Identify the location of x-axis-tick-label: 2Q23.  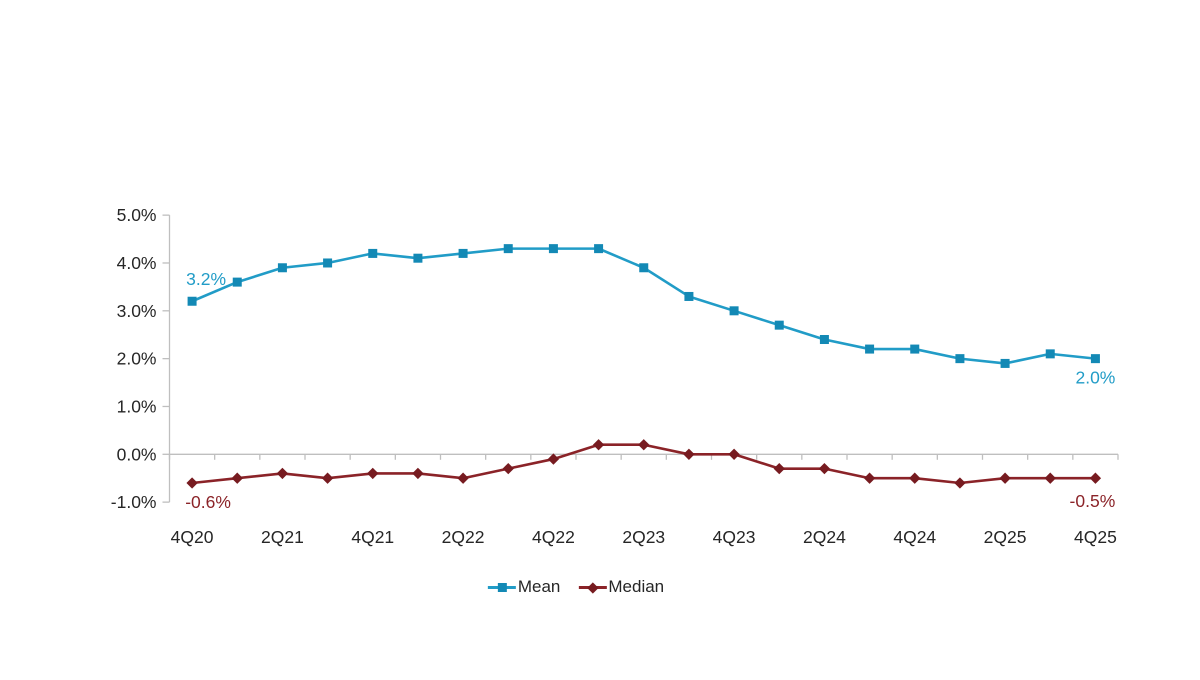
(643, 537).